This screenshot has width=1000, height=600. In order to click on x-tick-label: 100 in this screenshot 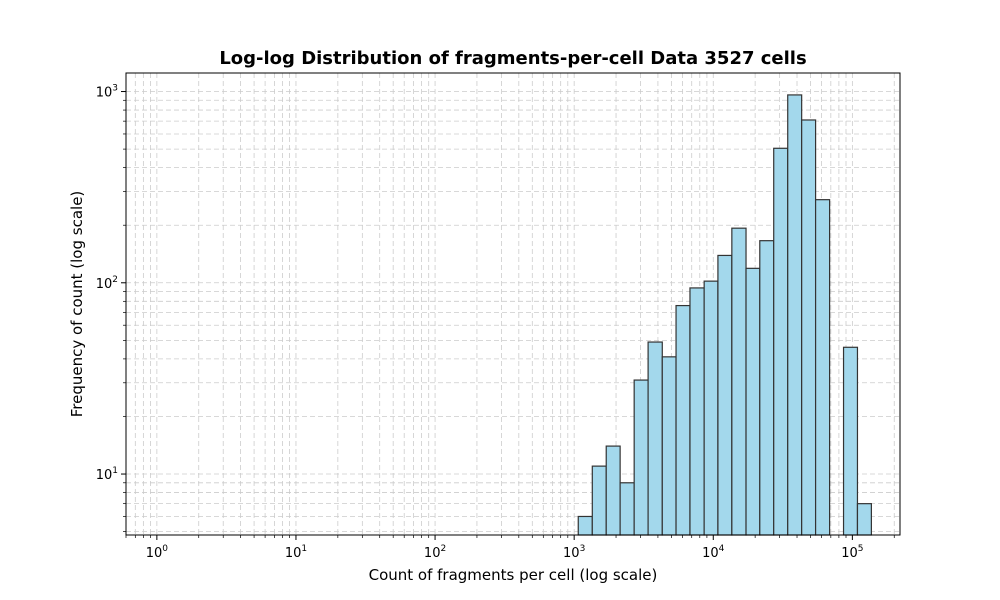, I will do `click(157, 552)`.